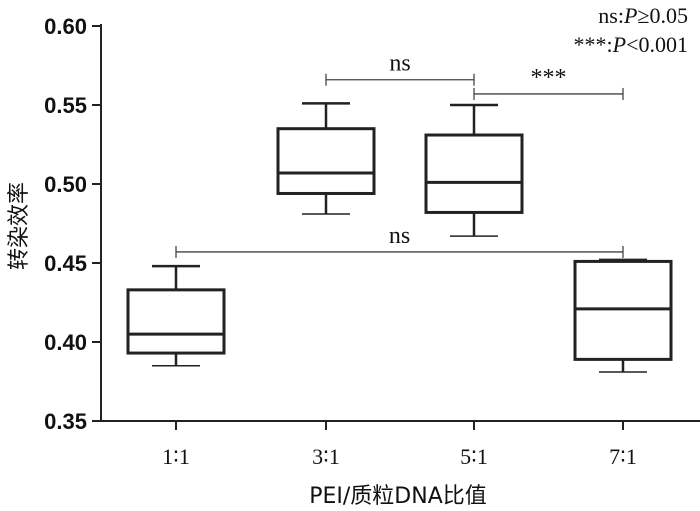 This screenshot has width=700, height=511. I want to click on x-tick-label: 1∶1, so click(176, 456).